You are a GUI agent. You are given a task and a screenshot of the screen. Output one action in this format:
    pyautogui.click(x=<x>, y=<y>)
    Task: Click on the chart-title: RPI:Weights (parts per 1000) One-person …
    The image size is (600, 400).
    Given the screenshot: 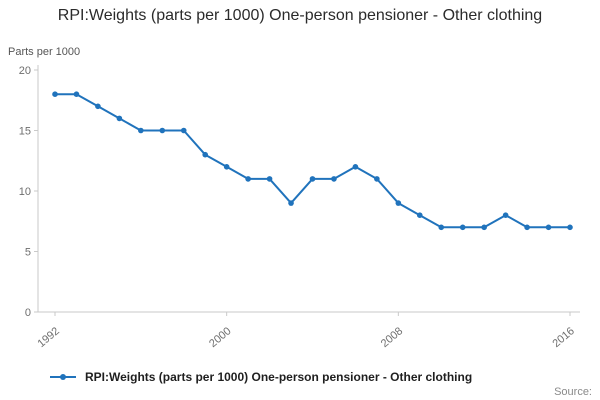 What is the action you would take?
    pyautogui.click(x=300, y=15)
    